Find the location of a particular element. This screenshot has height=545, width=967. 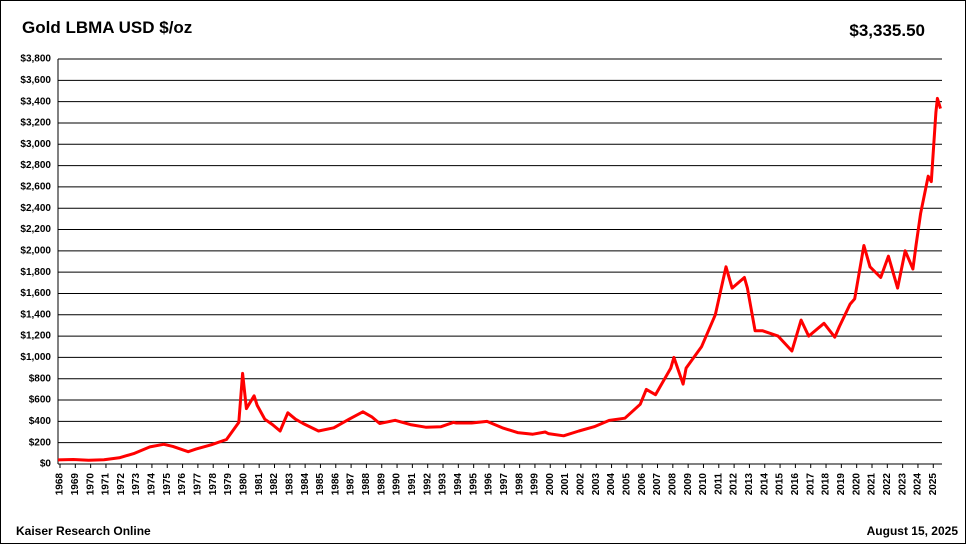

y-tick-label: $1,000 is located at coordinates (35, 357).